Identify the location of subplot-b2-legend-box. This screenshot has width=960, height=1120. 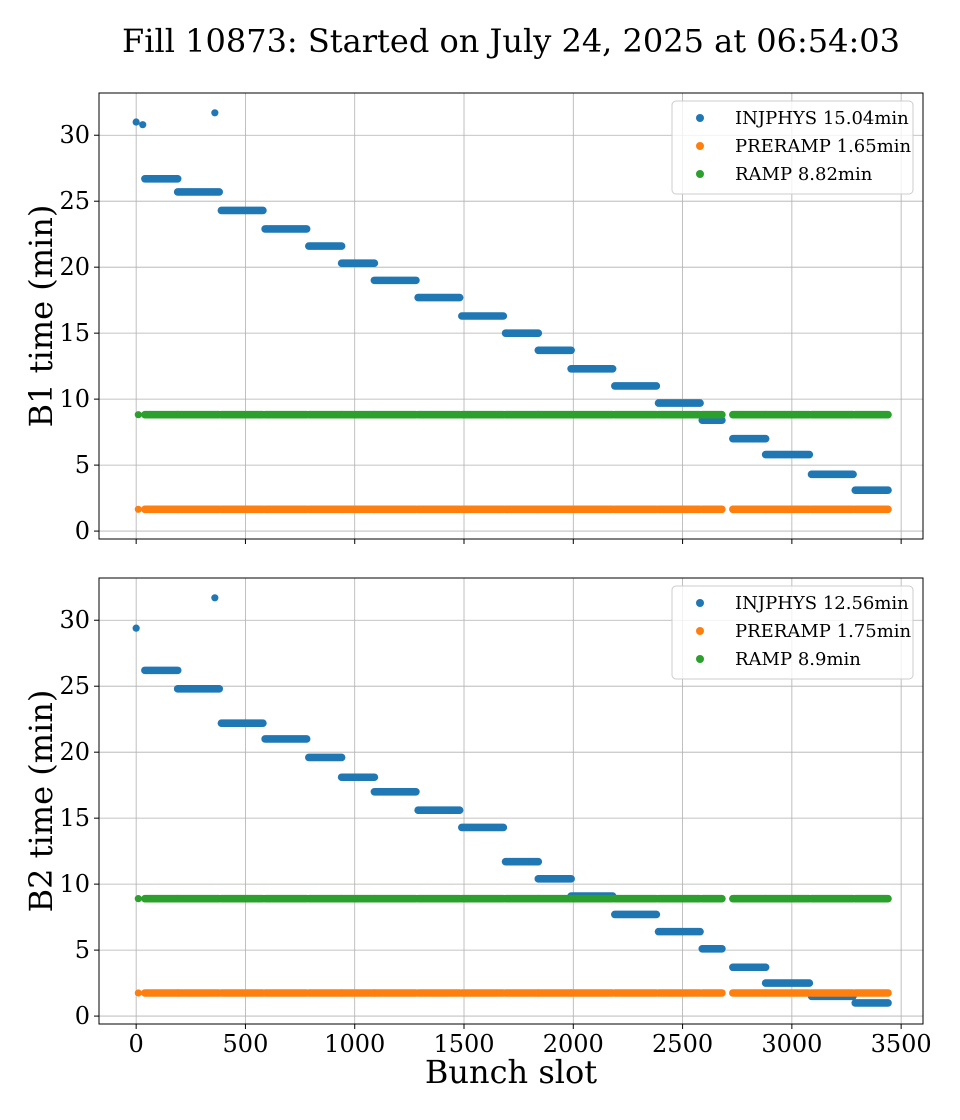
(792, 632).